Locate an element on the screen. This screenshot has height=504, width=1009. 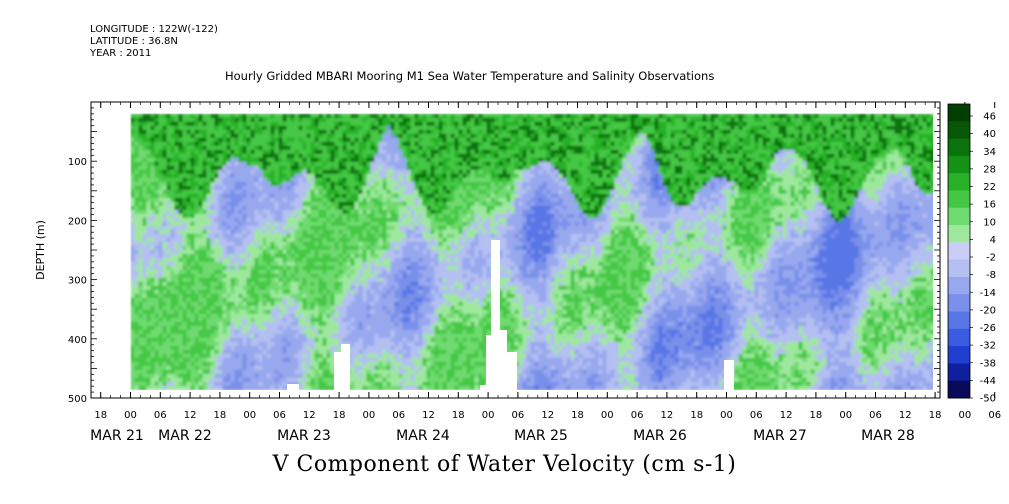
colorbar-label: -44 is located at coordinates (988, 381).